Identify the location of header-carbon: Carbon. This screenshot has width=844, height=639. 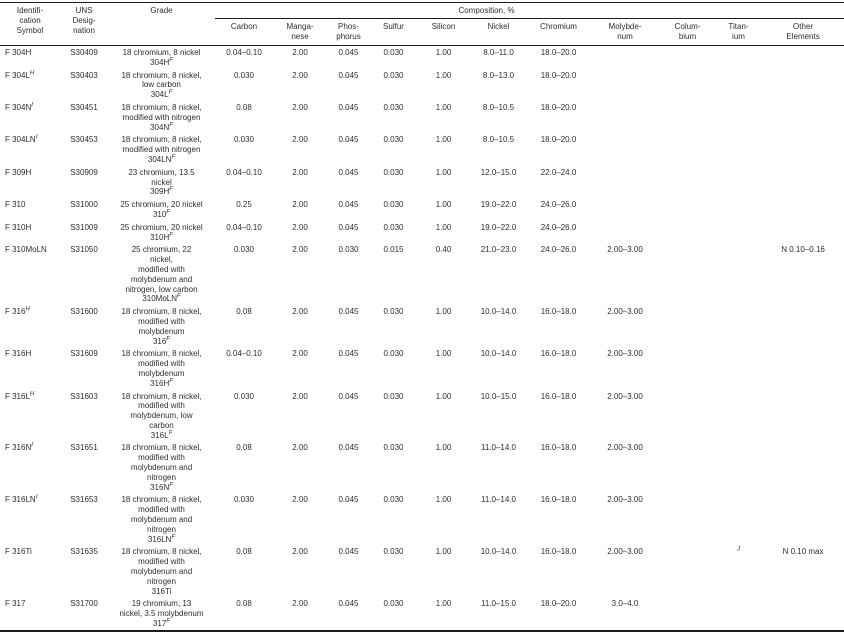
(244, 32).